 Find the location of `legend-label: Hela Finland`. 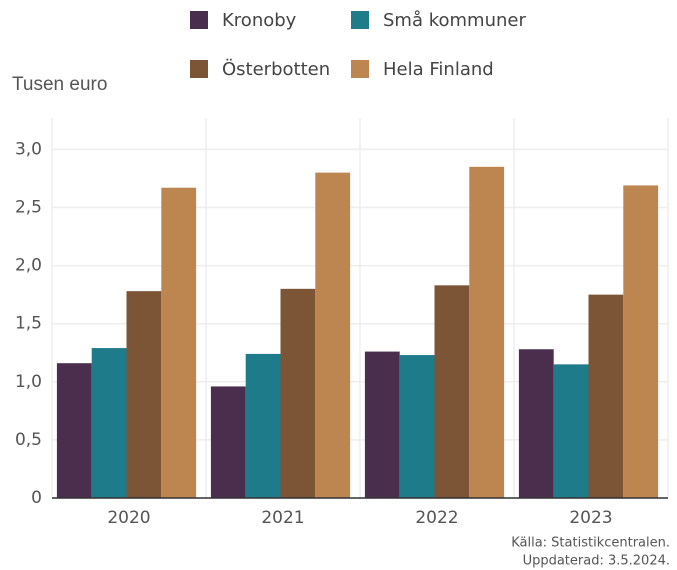

legend-label: Hela Finland is located at coordinates (438, 69).